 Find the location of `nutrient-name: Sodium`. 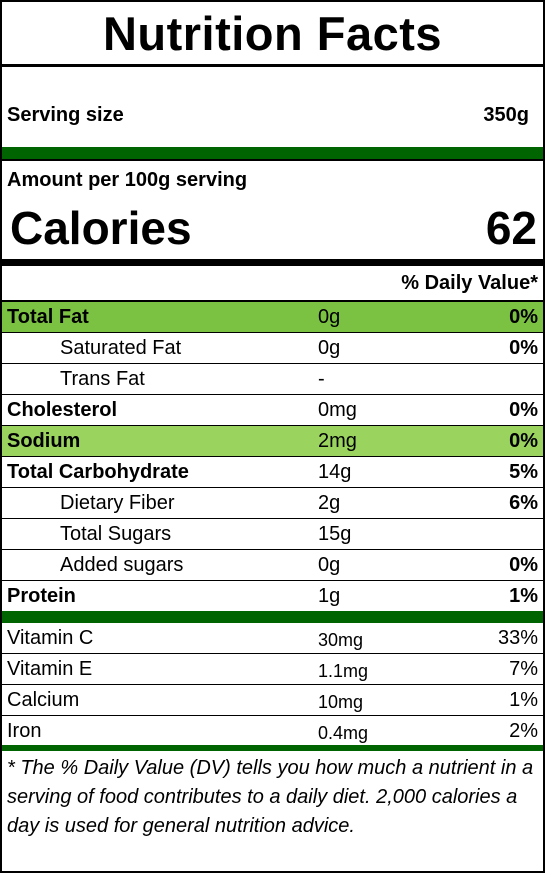

nutrient-name: Sodium is located at coordinates (44, 441).